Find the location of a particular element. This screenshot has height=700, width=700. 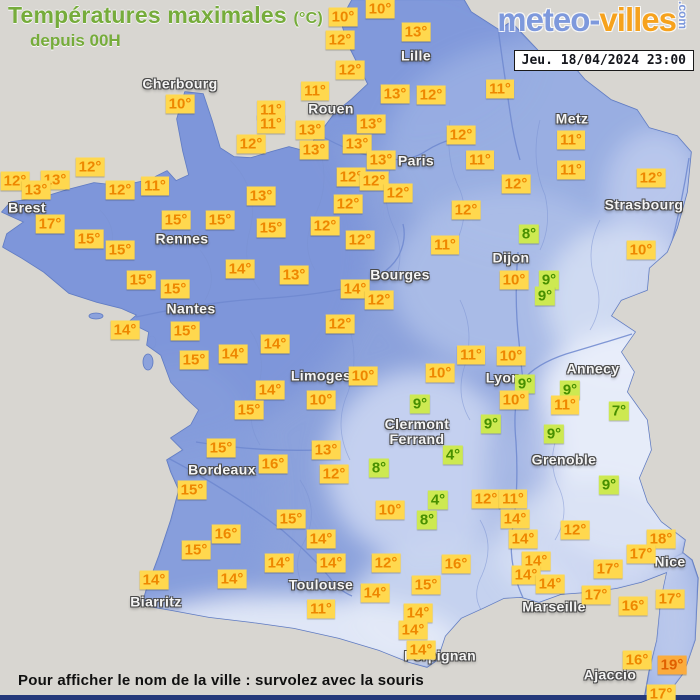

temp-badge: 4° is located at coordinates (453, 455).